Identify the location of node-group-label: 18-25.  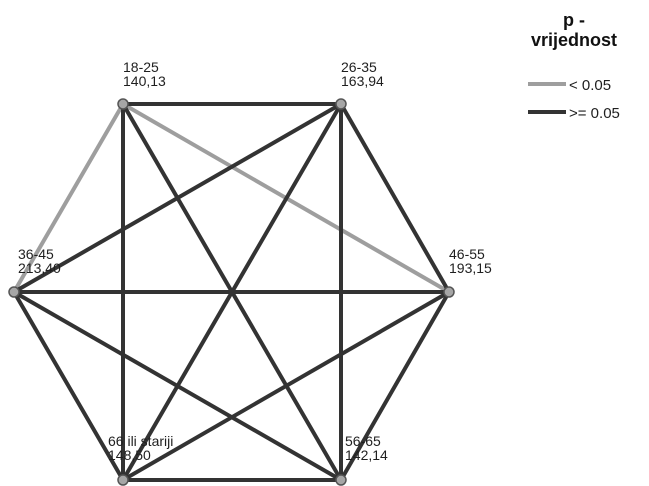
(141, 67).